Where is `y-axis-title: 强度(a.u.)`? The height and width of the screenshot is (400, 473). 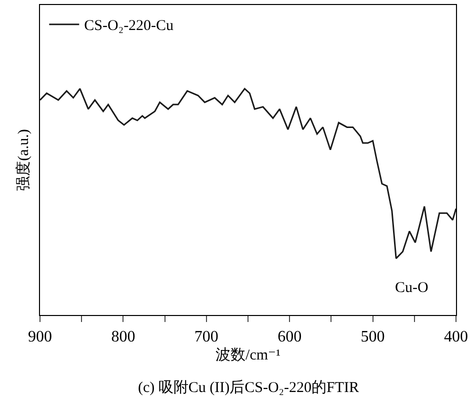 y-axis-title: 强度(a.u.) is located at coordinates (23, 160).